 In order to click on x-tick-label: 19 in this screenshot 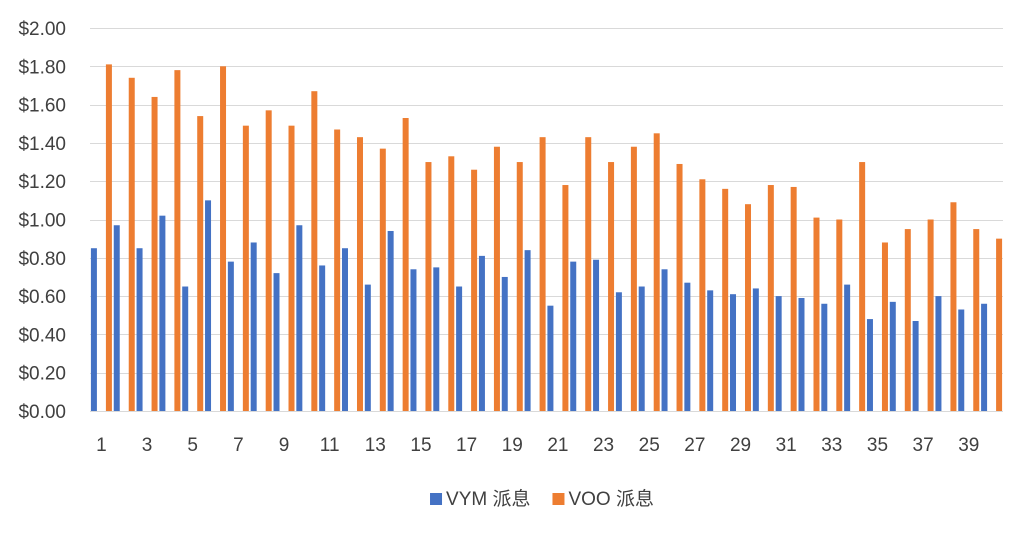, I will do `click(512, 445)`.